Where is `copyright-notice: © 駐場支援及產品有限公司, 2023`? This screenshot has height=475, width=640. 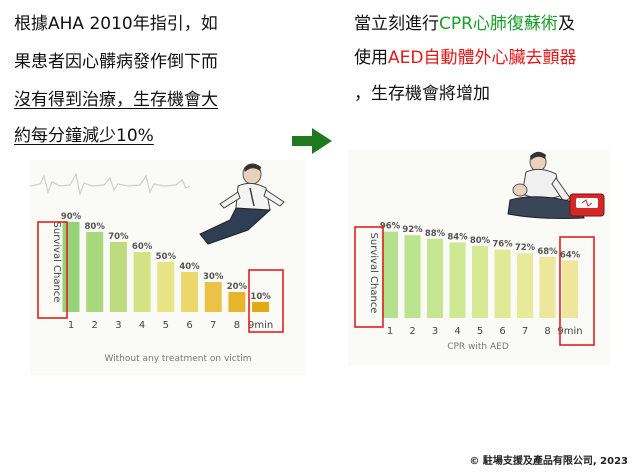 copyright-notice: © 駐場支援及產品有限公司, 2023 is located at coordinates (548, 461).